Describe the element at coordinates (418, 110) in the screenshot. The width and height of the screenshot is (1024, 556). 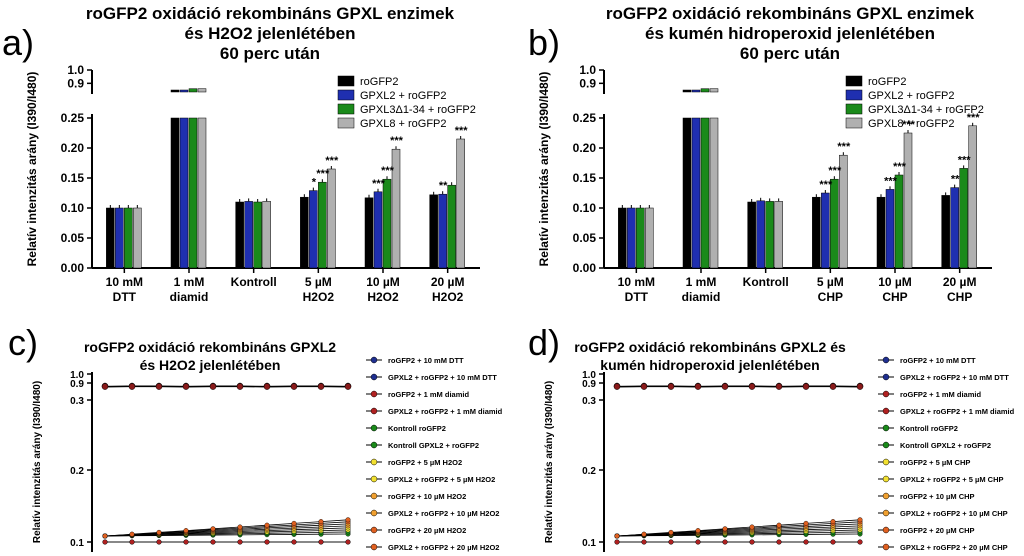
I see `legend-label: GPXL3Δ1-34 + roGFP2` at that location.